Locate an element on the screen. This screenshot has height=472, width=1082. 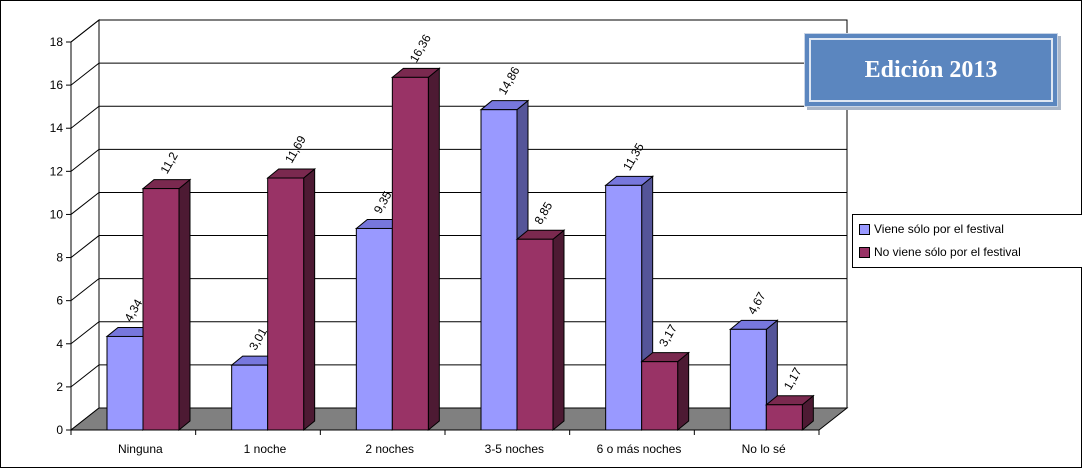
legend-item-series-2: No viene sólo por el festival is located at coordinates (940, 252).